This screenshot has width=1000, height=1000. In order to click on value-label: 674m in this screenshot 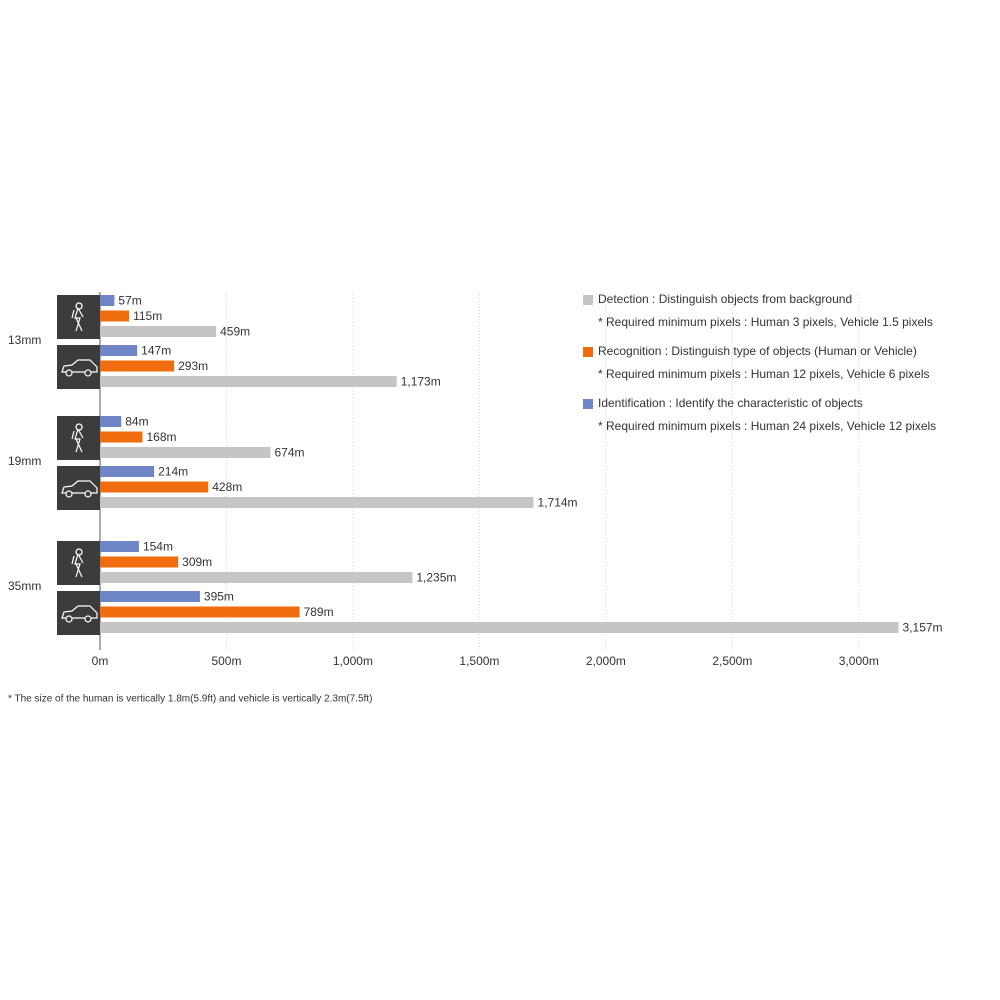, I will do `click(289, 453)`.